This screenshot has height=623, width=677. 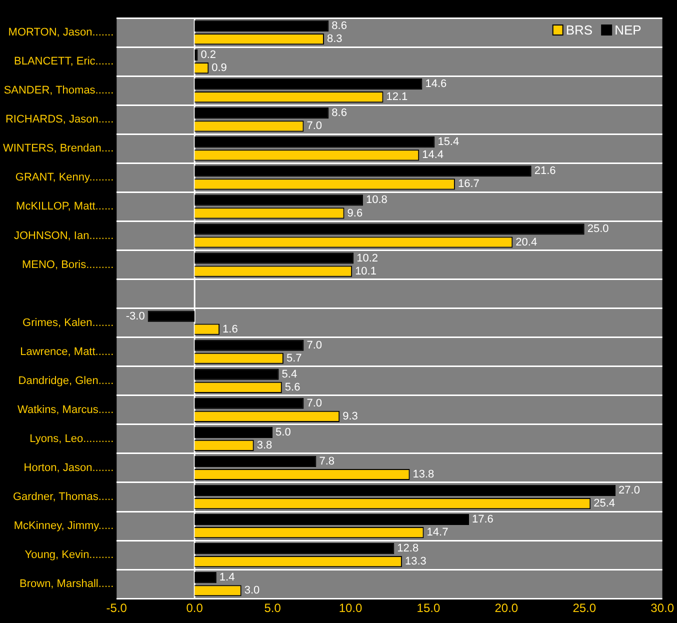 I want to click on x-tick-label: 10.0, so click(x=350, y=608).